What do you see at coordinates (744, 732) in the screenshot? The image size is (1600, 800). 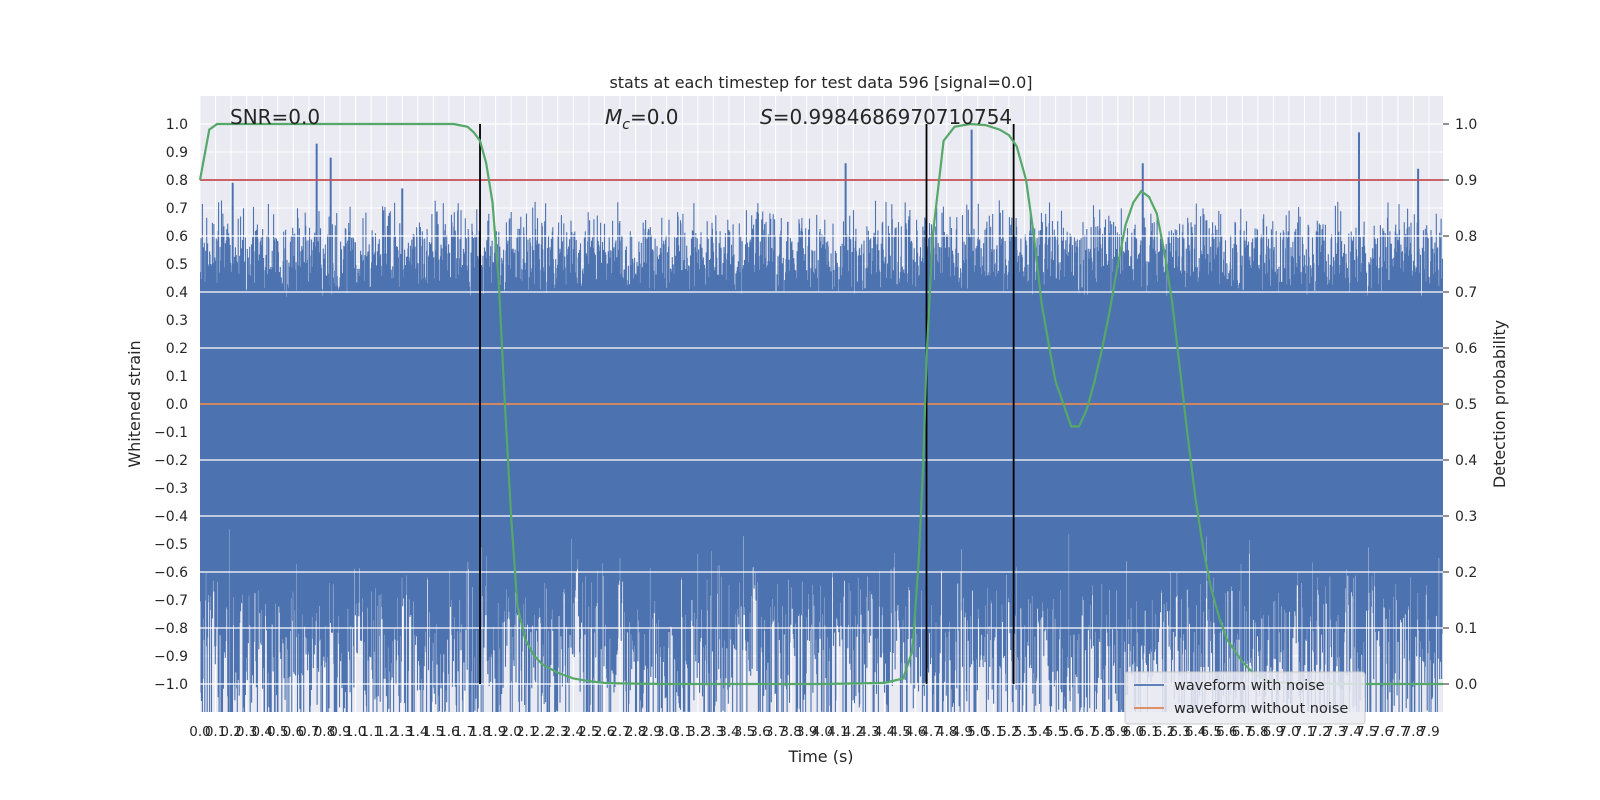 I see `x-tick-label: 3.5` at bounding box center [744, 732].